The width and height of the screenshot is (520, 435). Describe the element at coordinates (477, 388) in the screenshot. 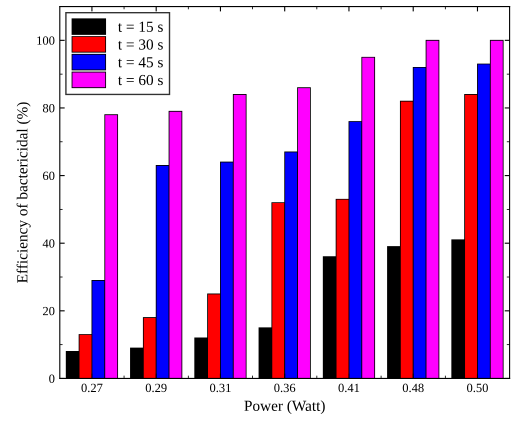

I see `x-tick-label: 0.50` at that location.